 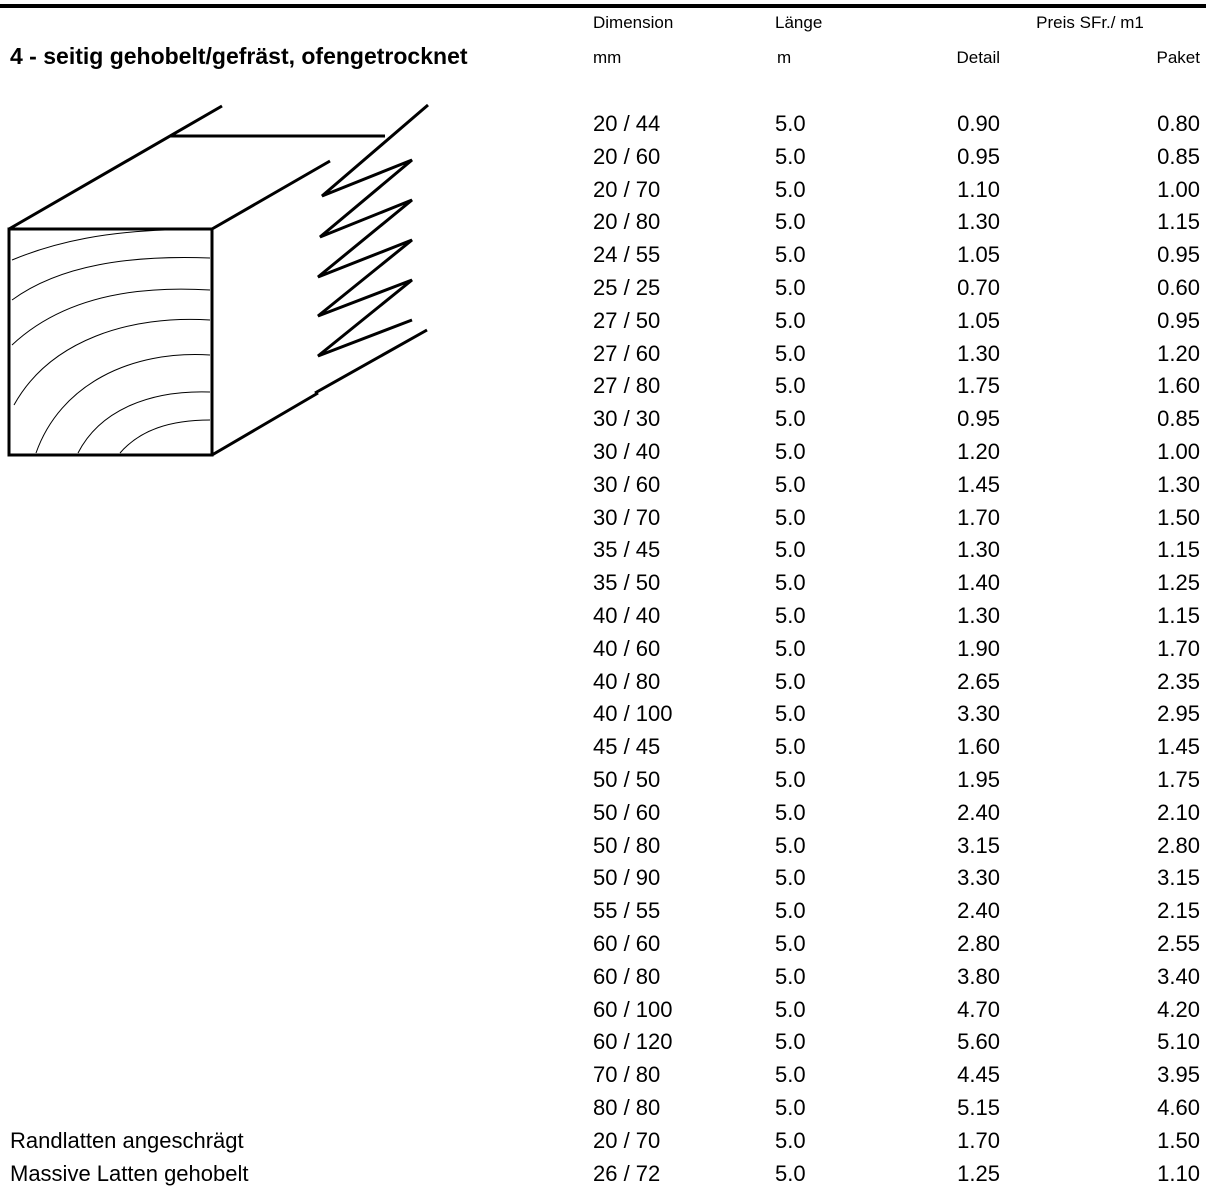 What do you see at coordinates (1178, 911) in the screenshot?
I see `price-paket: 2.15` at bounding box center [1178, 911].